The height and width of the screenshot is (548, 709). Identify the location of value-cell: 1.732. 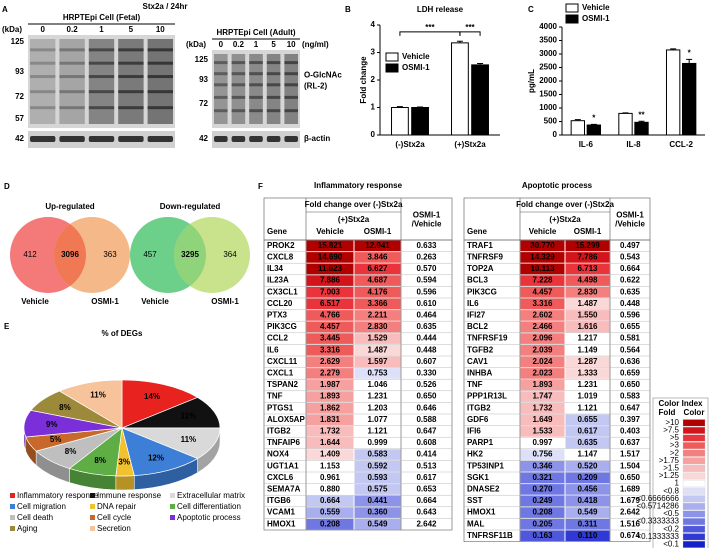
(330, 431).